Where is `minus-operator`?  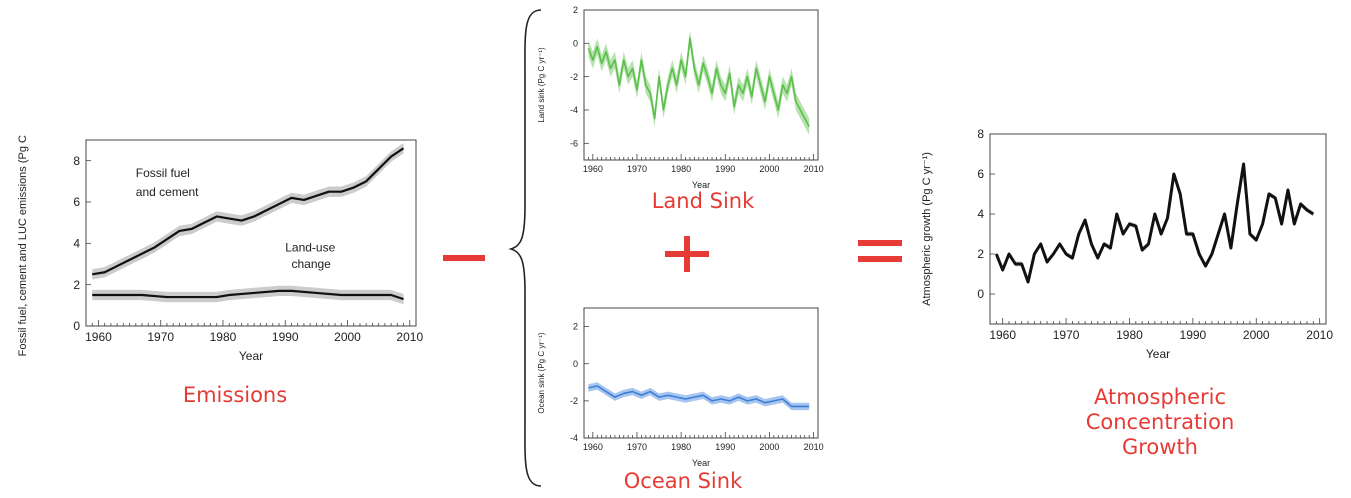 minus-operator is located at coordinates (464, 258).